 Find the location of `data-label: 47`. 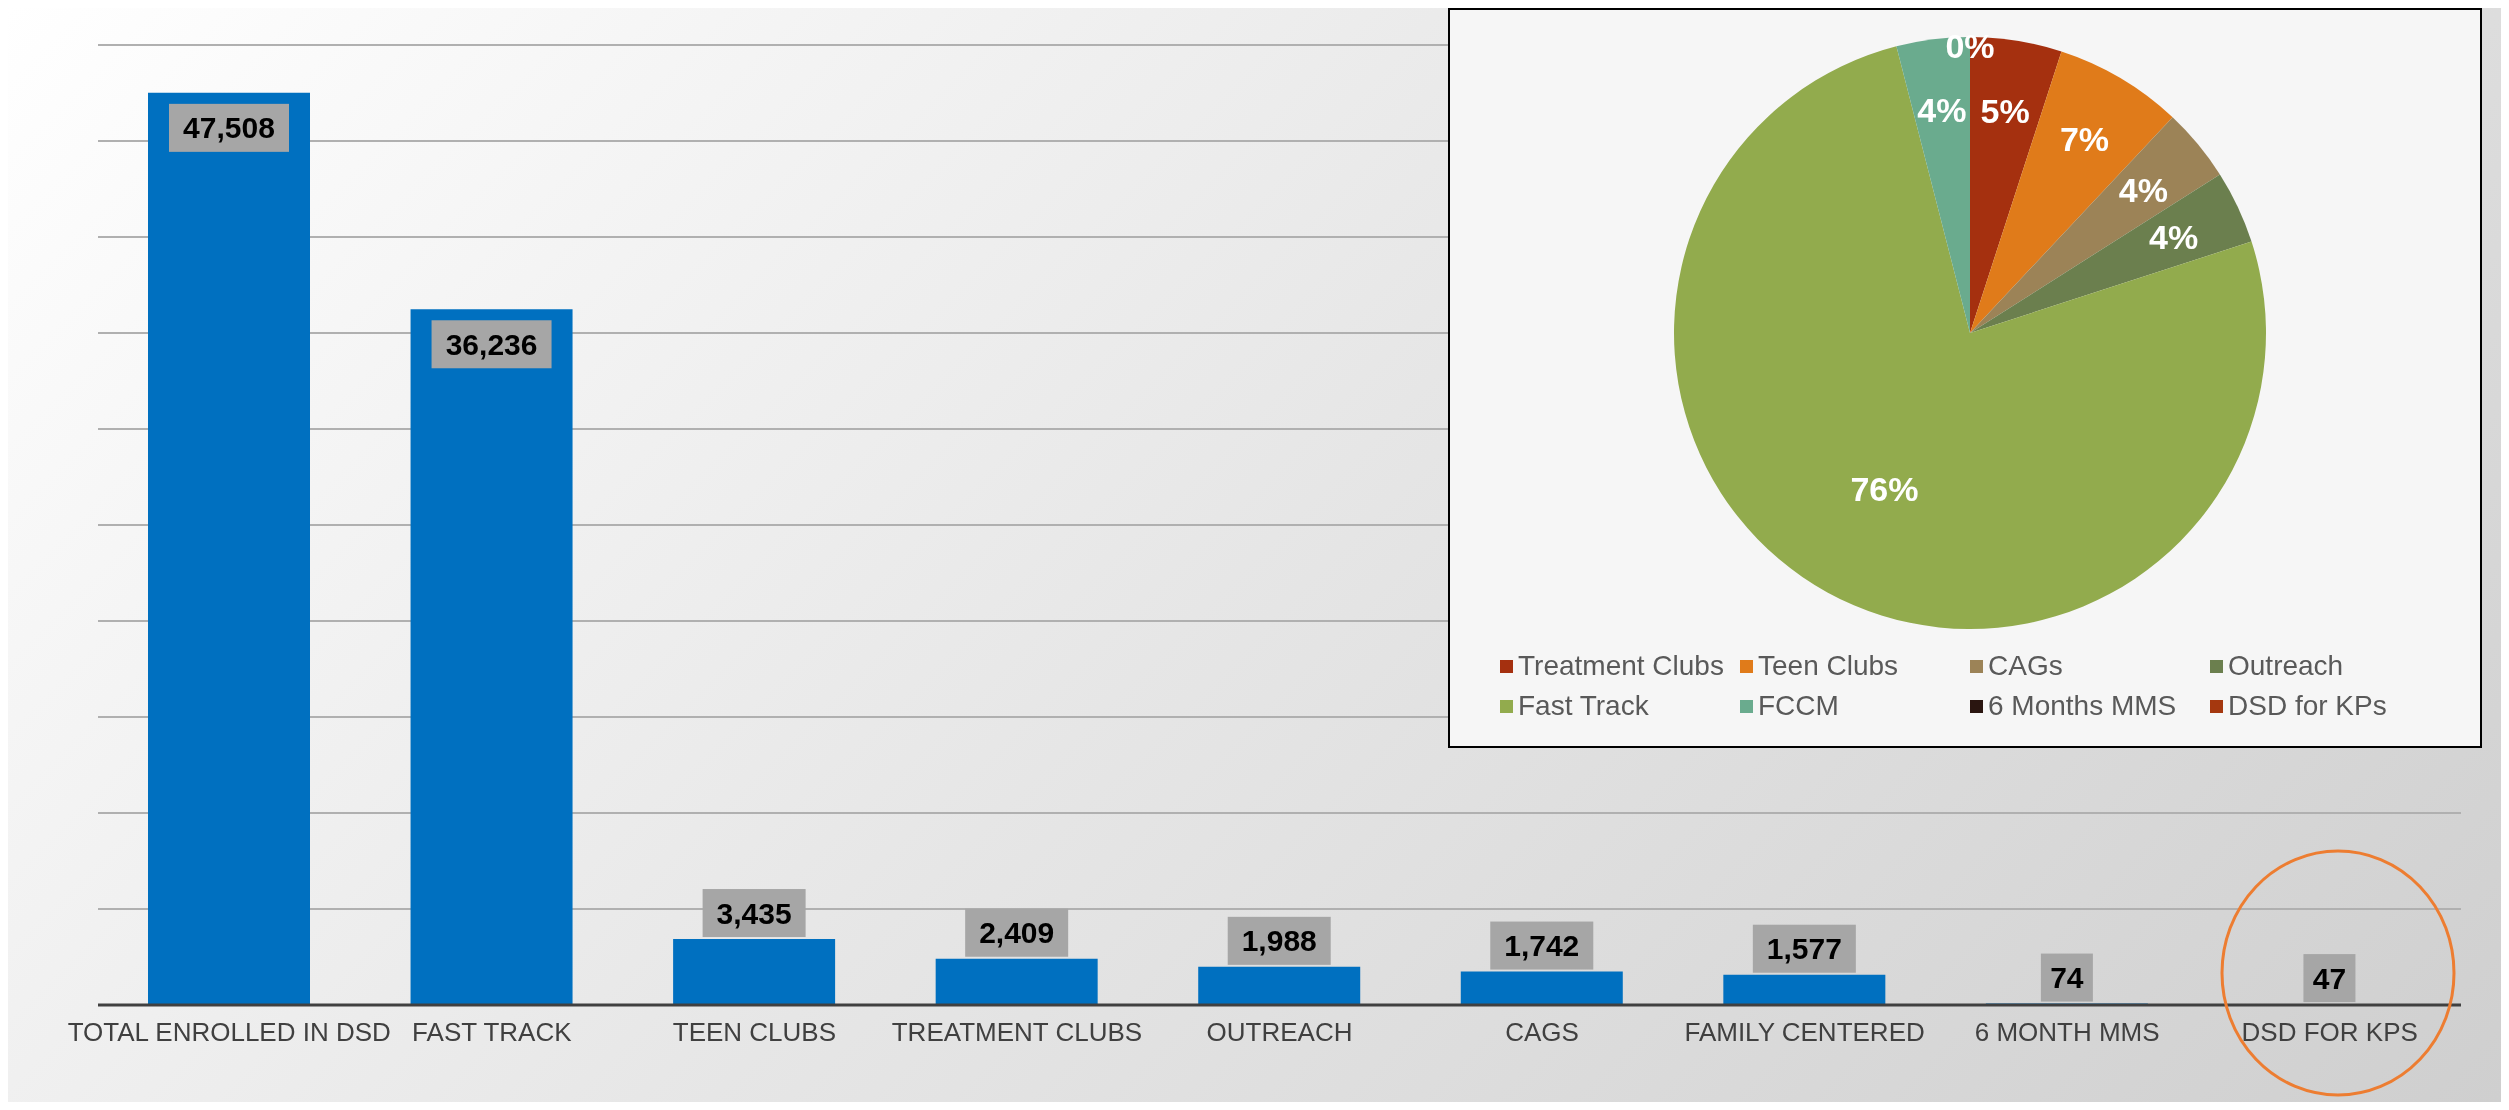

data-label: 47 is located at coordinates (2329, 978).